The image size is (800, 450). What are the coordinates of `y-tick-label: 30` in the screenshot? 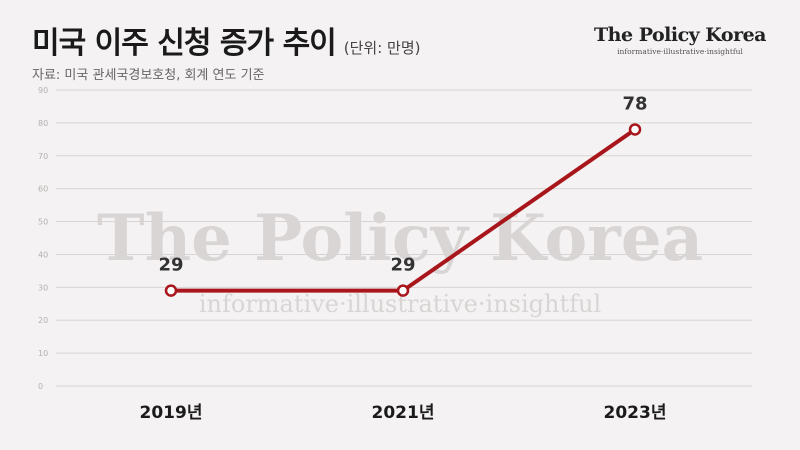 It's located at (43, 287).